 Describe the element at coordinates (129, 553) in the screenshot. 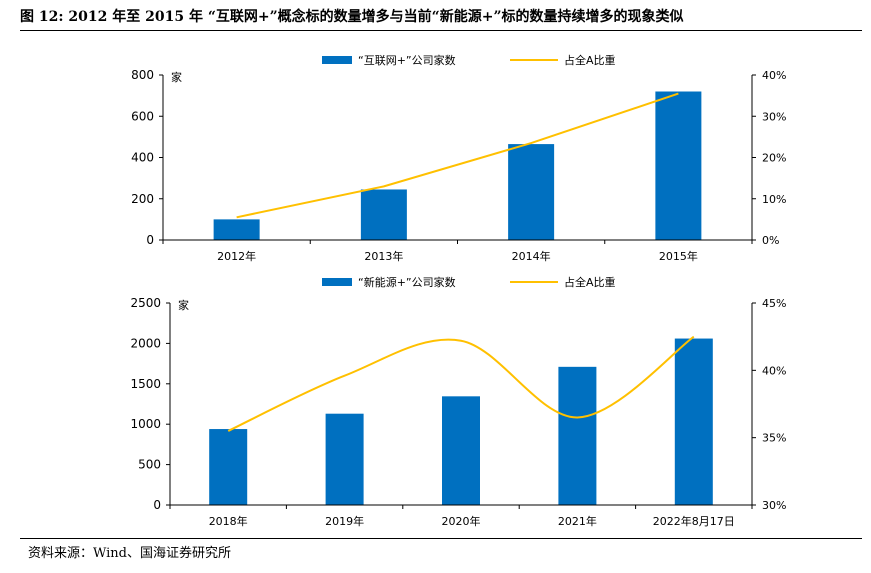

I see `source-note: 资料来源：Wind、国海证券研究所` at that location.